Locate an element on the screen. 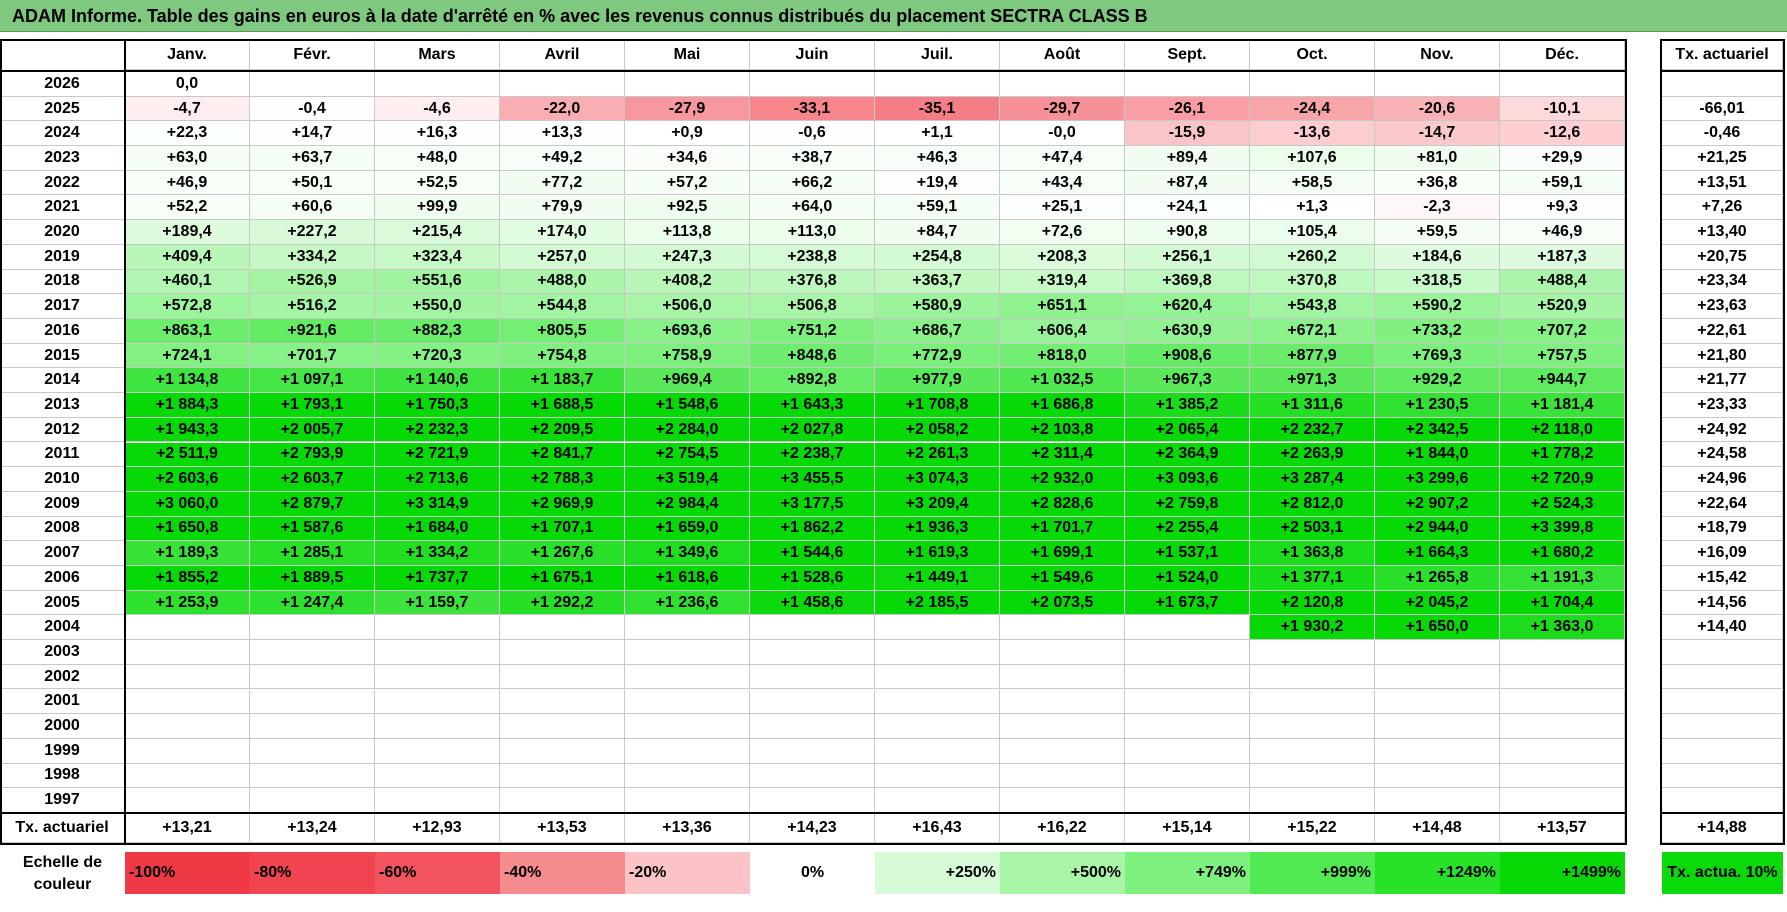 This screenshot has height=912, width=1787. legend-swatch: -60% is located at coordinates (437, 873).